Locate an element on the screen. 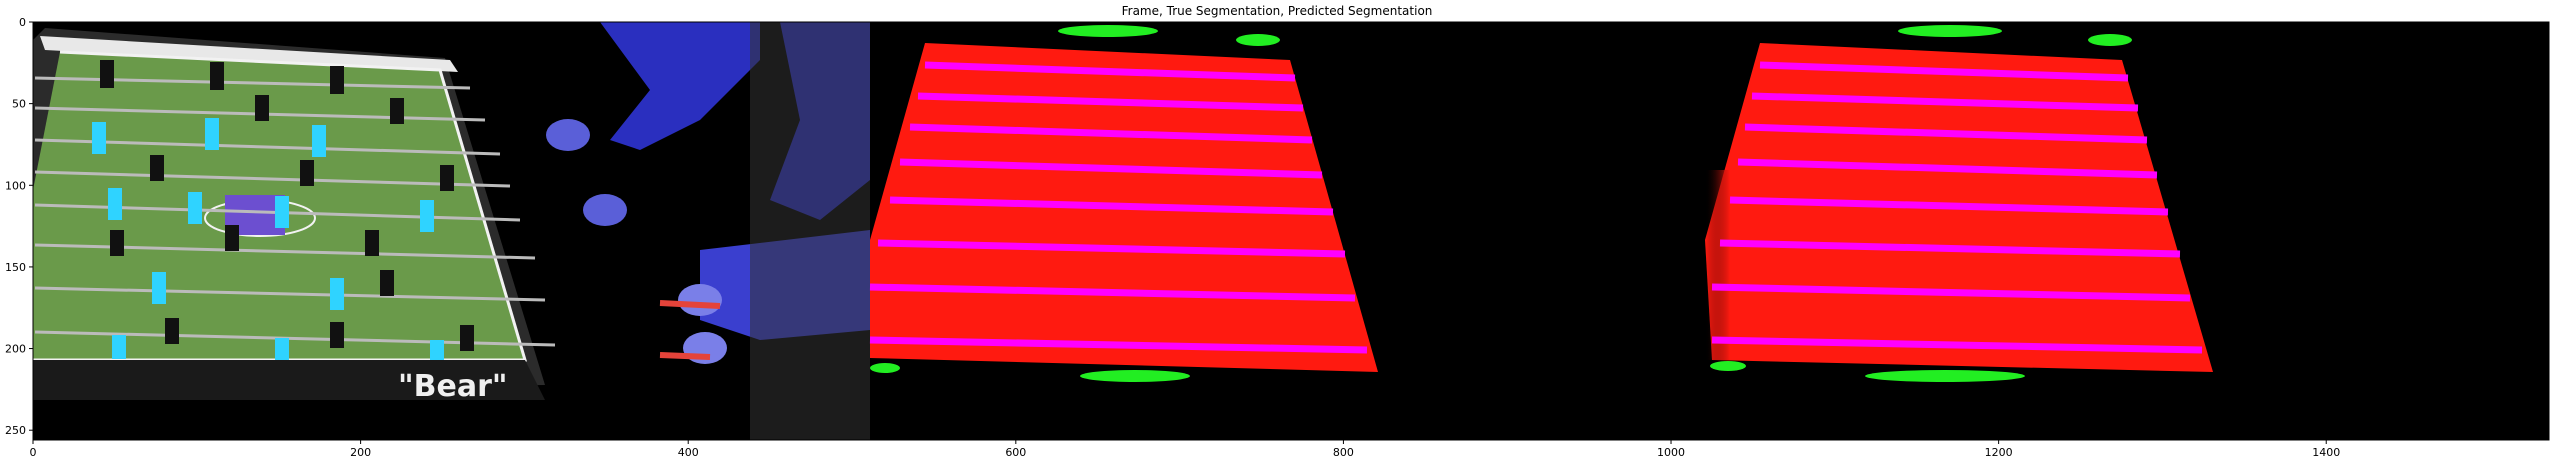 The image size is (2554, 465). y-tick-label: 50 is located at coordinates (19, 104).